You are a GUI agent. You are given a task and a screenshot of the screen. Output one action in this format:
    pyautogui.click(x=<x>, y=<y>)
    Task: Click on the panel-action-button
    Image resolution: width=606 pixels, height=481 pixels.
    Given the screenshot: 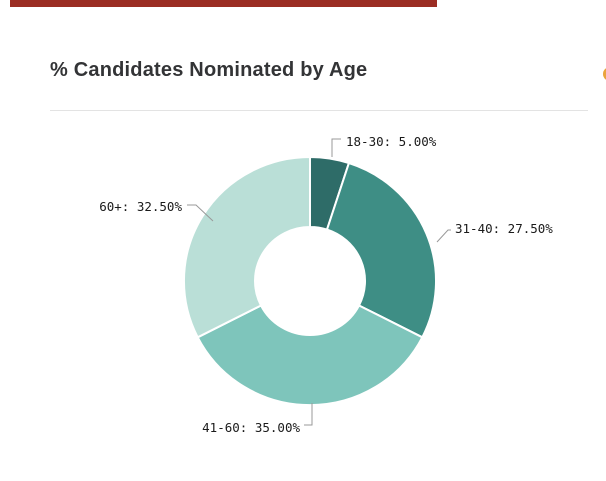 What is the action you would take?
    pyautogui.click(x=604, y=74)
    